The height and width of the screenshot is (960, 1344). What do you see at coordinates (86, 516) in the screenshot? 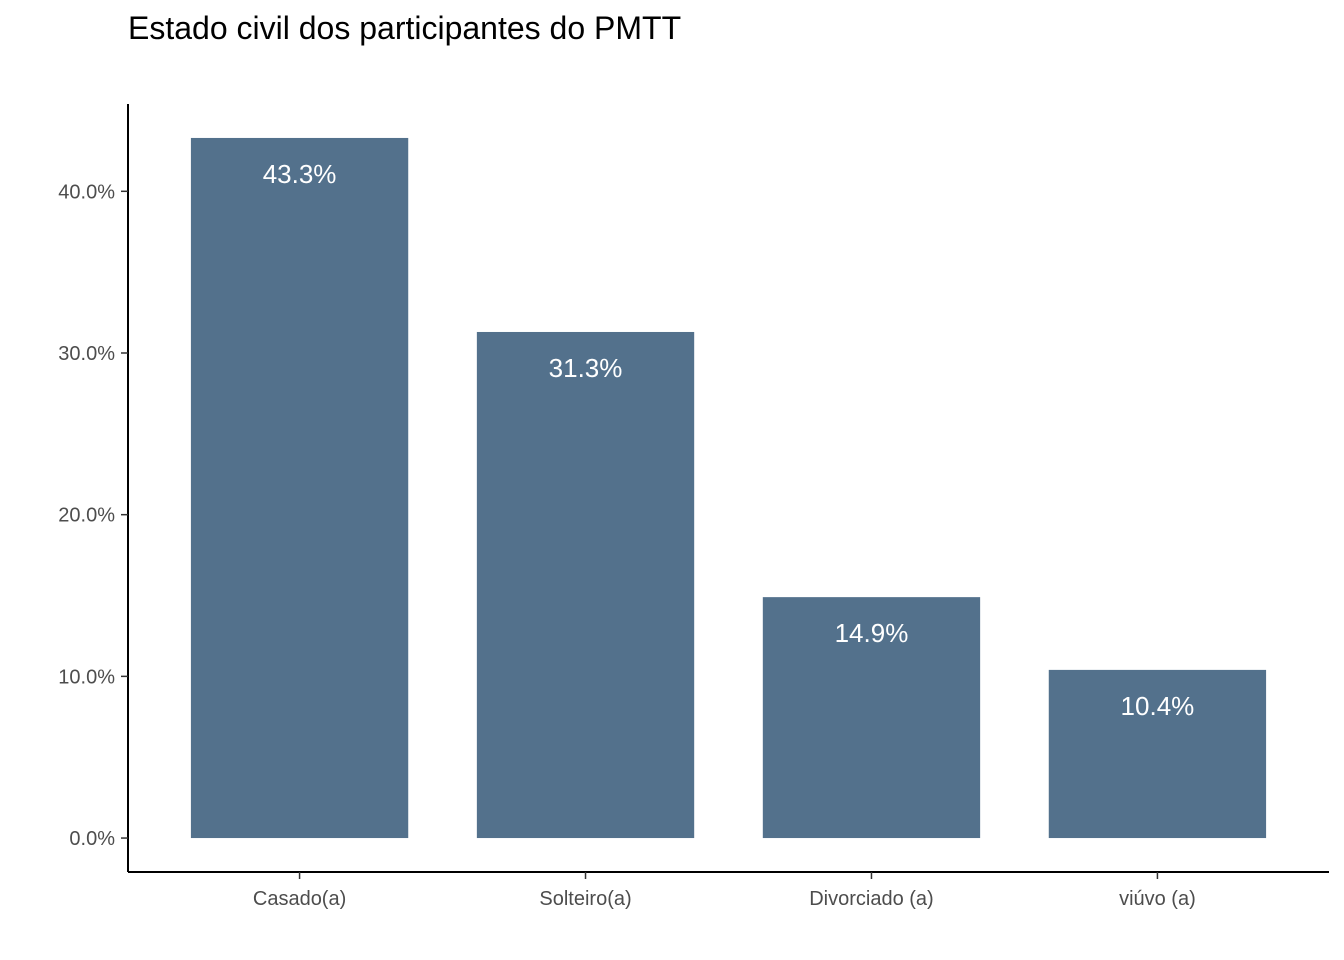
I see `y-tick-label: 20.0%` at bounding box center [86, 516].